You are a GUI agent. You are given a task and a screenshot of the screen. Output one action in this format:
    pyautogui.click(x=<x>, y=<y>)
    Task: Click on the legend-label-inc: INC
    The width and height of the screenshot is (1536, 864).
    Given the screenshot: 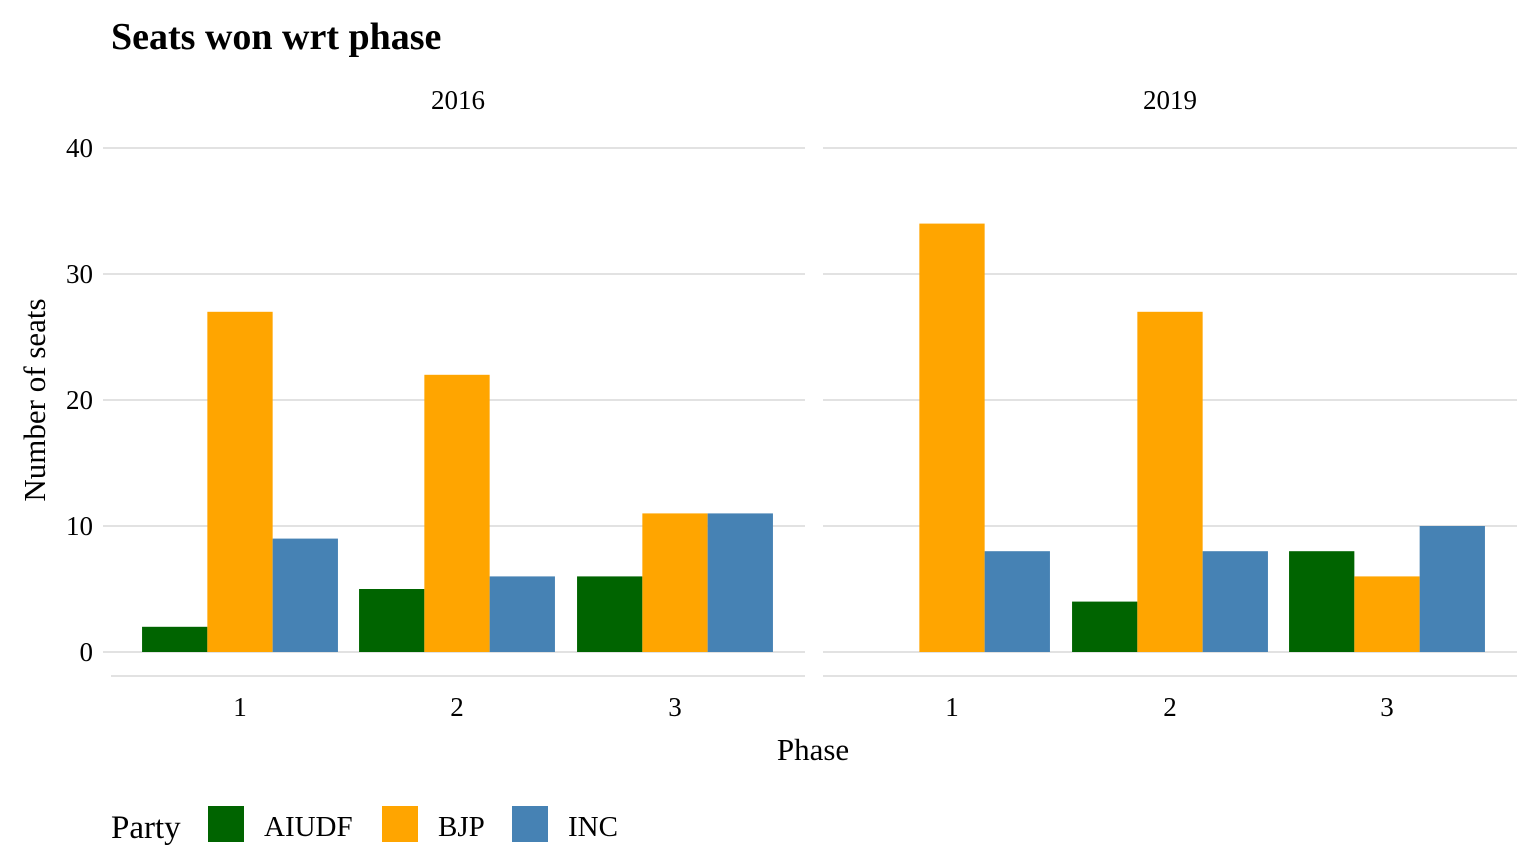 What is the action you would take?
    pyautogui.click(x=593, y=827)
    